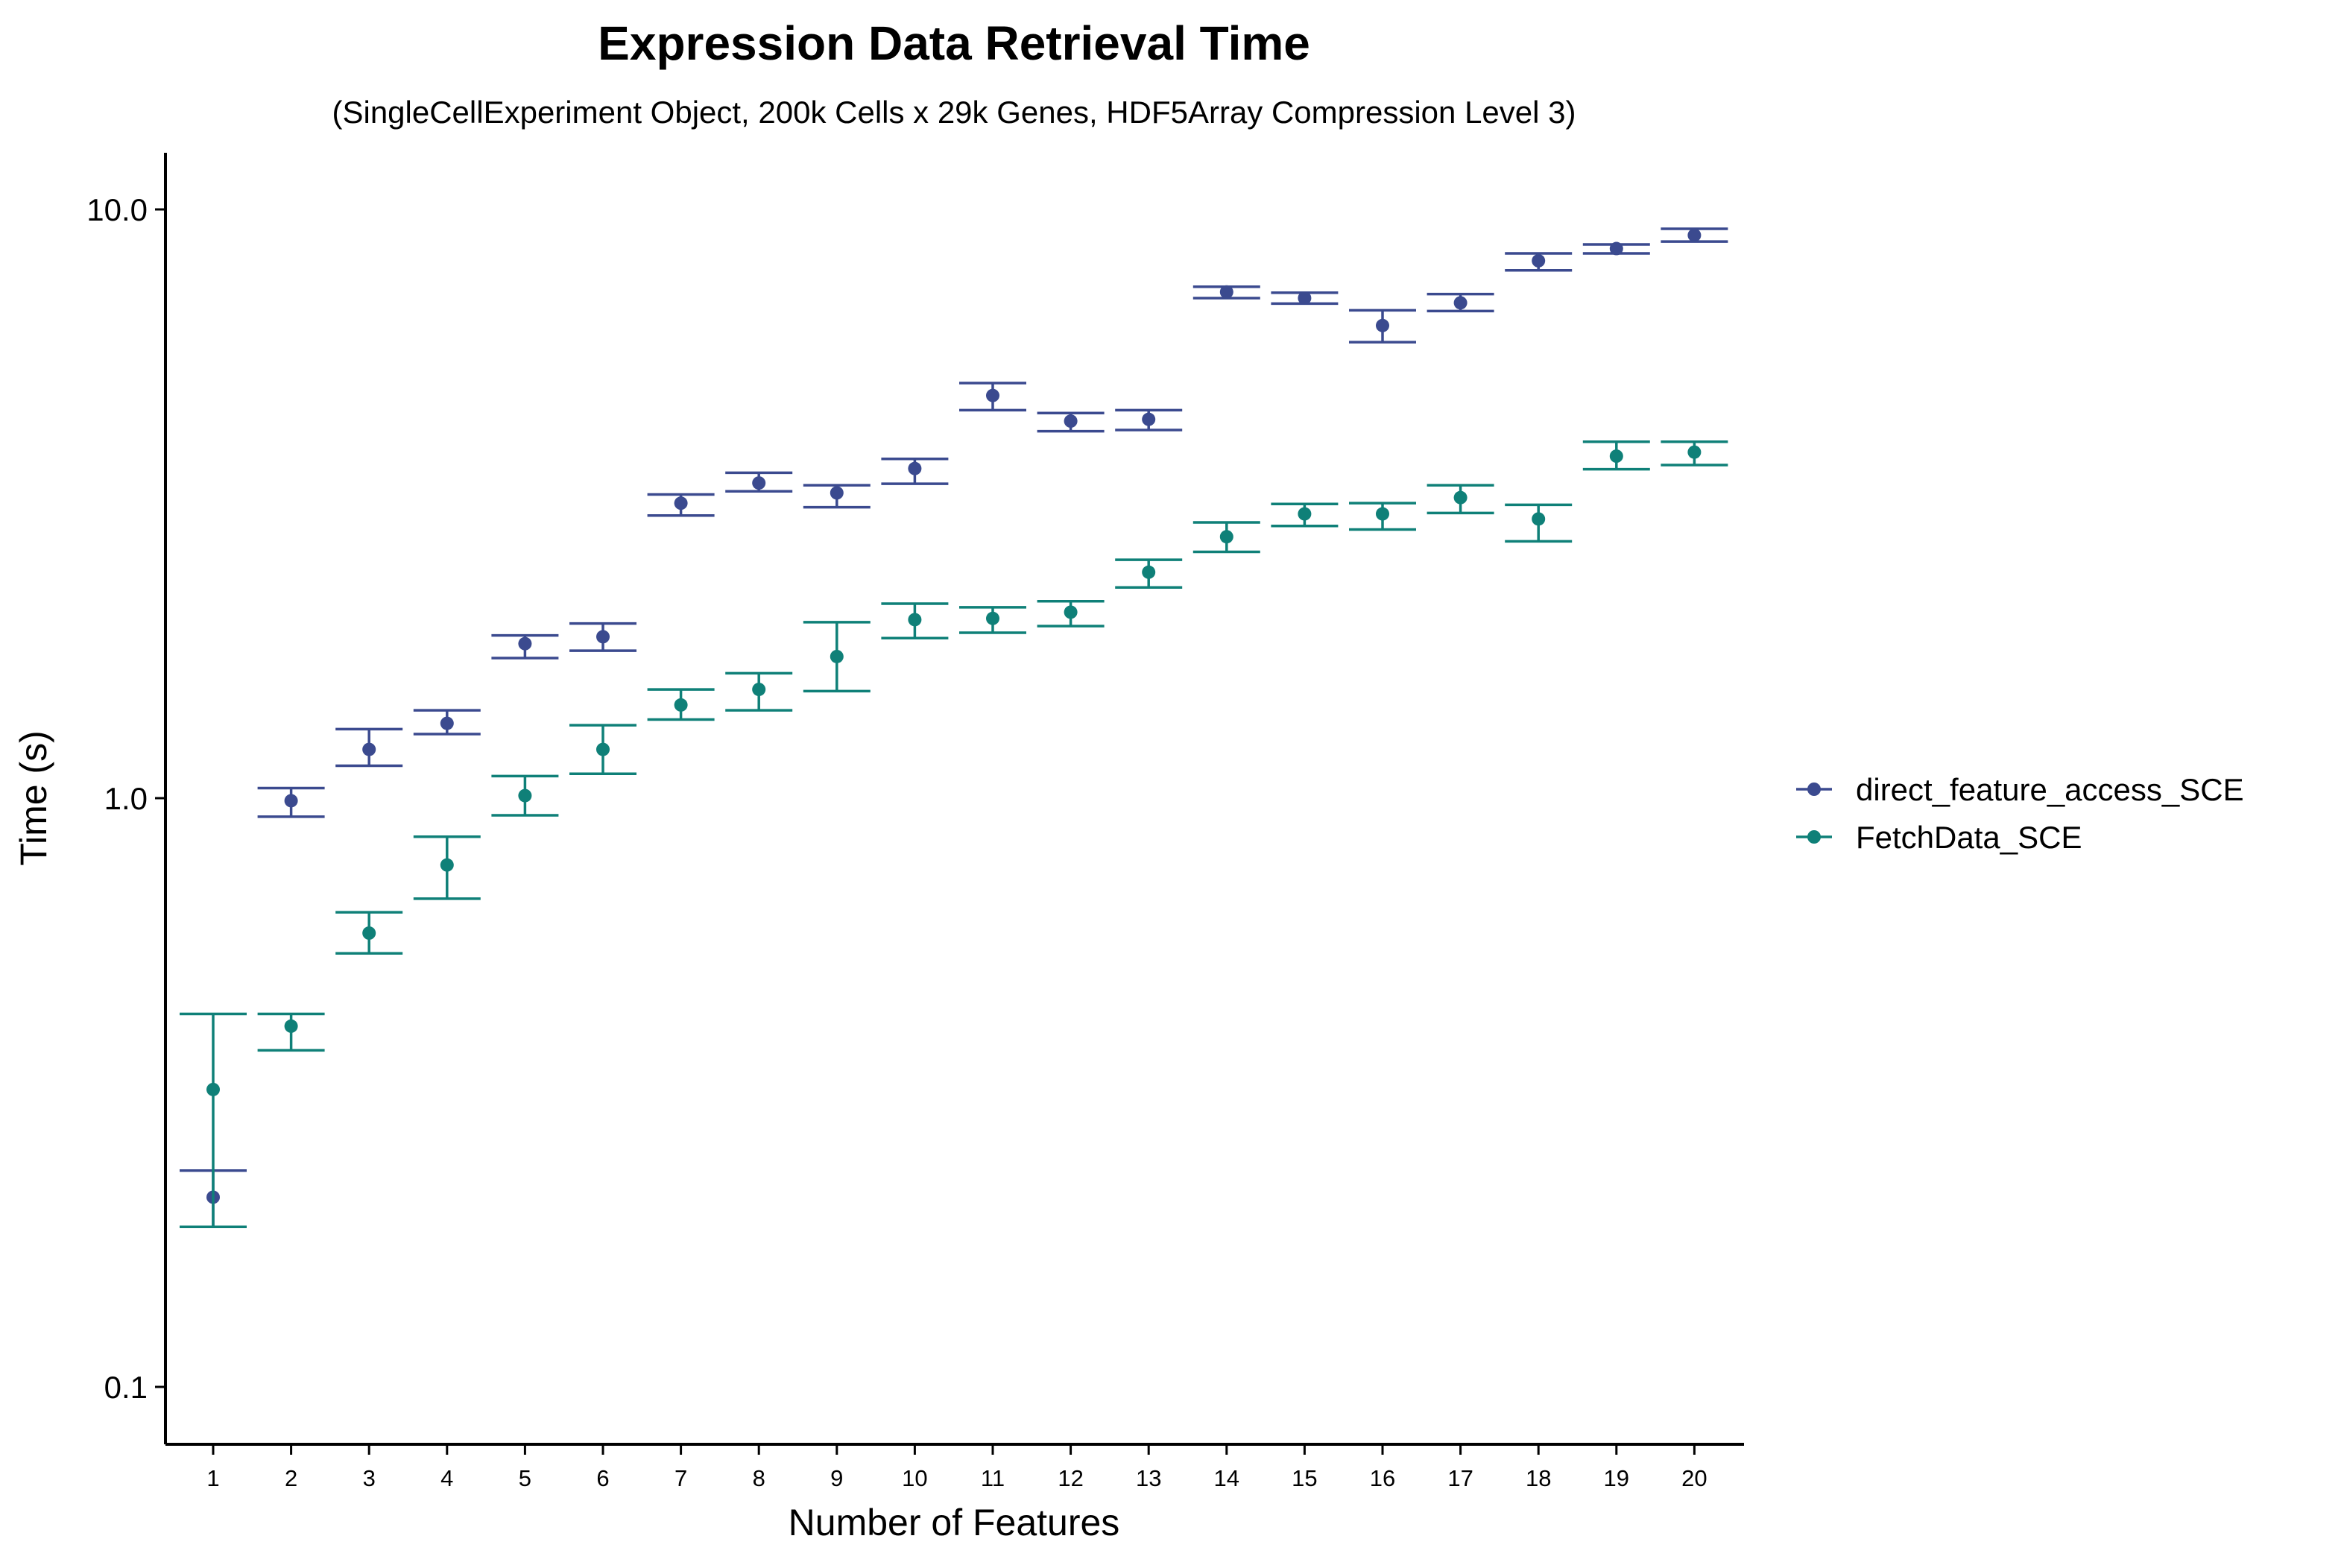  Describe the element at coordinates (993, 1478) in the screenshot. I see `x-tick-label: 11` at that location.